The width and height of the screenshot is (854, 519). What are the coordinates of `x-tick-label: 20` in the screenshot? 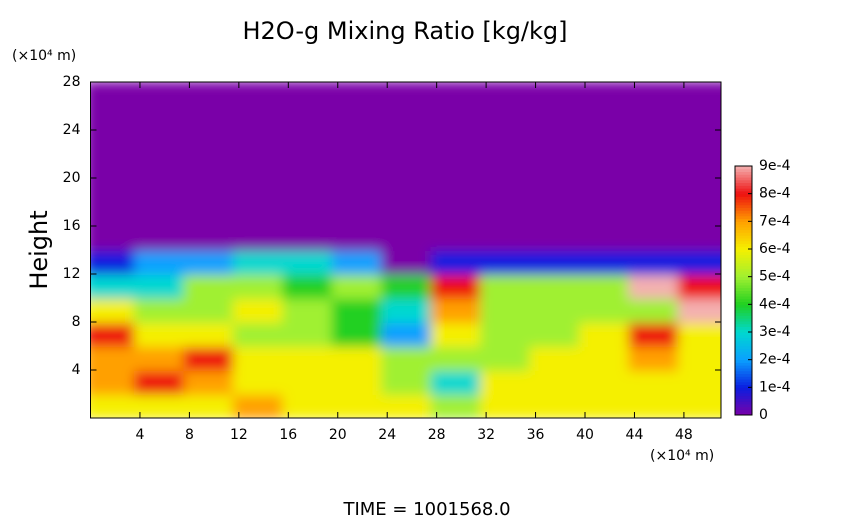 It's located at (338, 435).